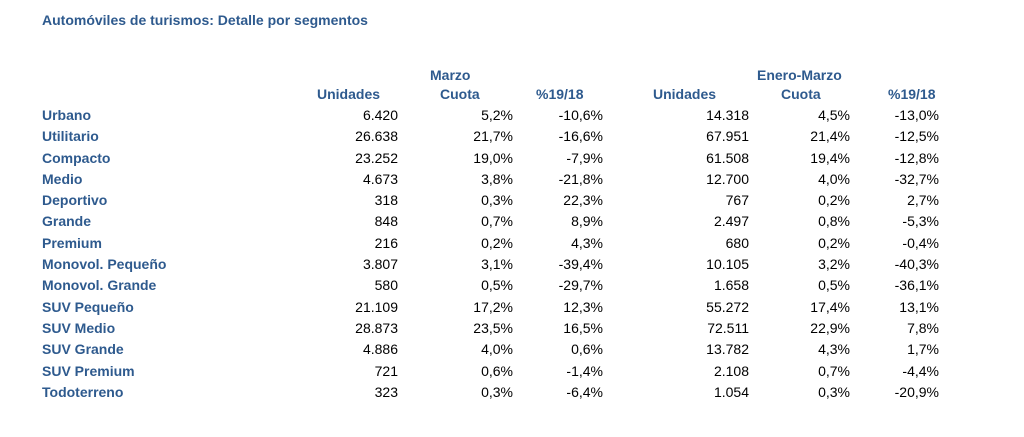 Image resolution: width=1024 pixels, height=437 pixels. What do you see at coordinates (923, 327) in the screenshot?
I see `enero-pct-cell: 7,8%` at bounding box center [923, 327].